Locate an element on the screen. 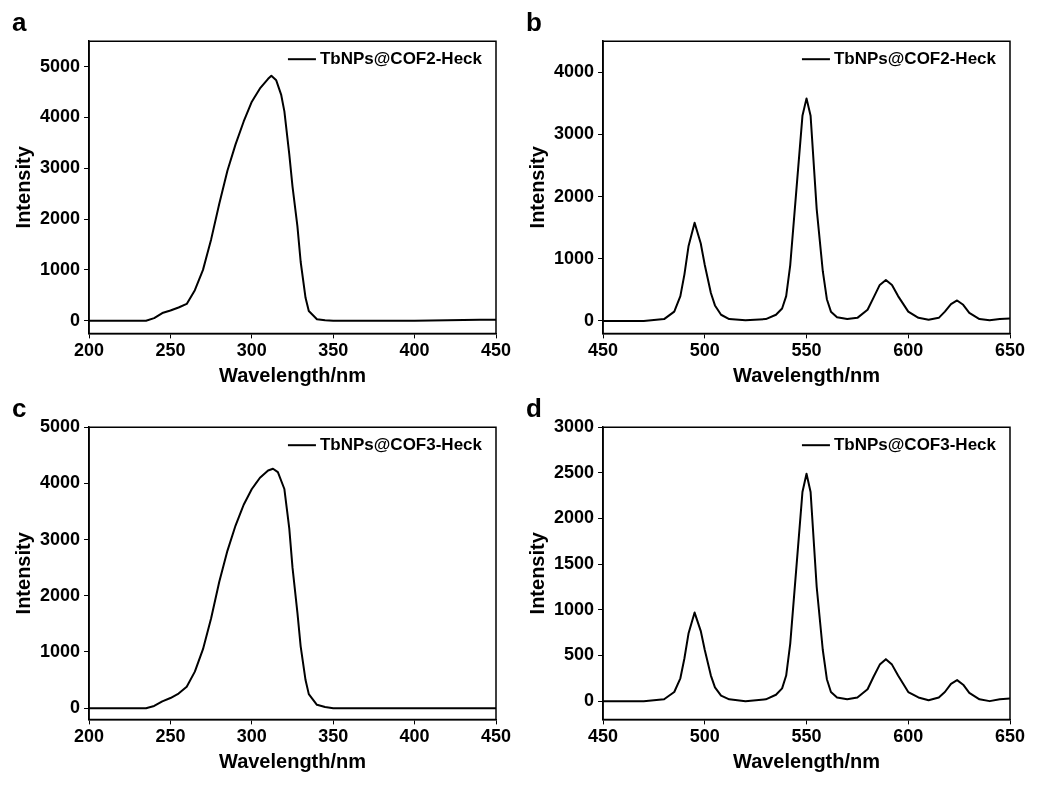 Image resolution: width=1040 pixels, height=785 pixels. chart-title: d is located at coordinates (534, 407).